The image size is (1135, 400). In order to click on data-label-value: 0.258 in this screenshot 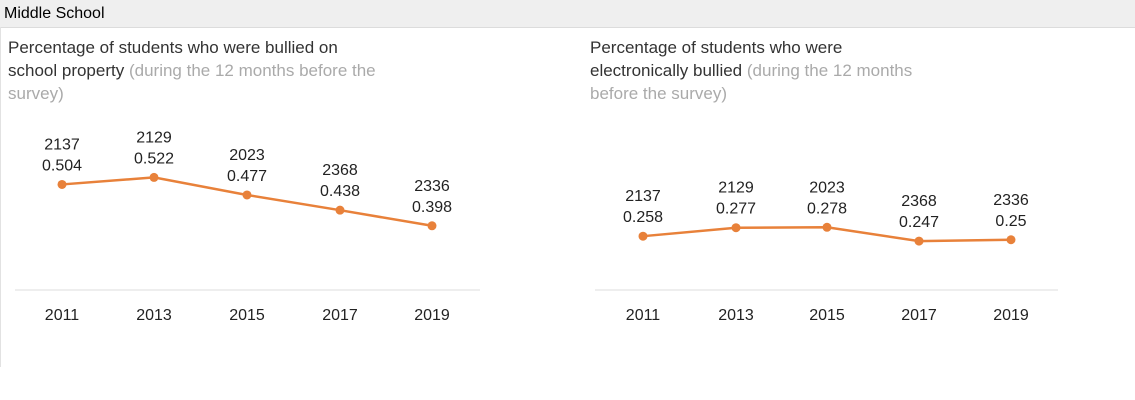, I will do `click(643, 217)`.